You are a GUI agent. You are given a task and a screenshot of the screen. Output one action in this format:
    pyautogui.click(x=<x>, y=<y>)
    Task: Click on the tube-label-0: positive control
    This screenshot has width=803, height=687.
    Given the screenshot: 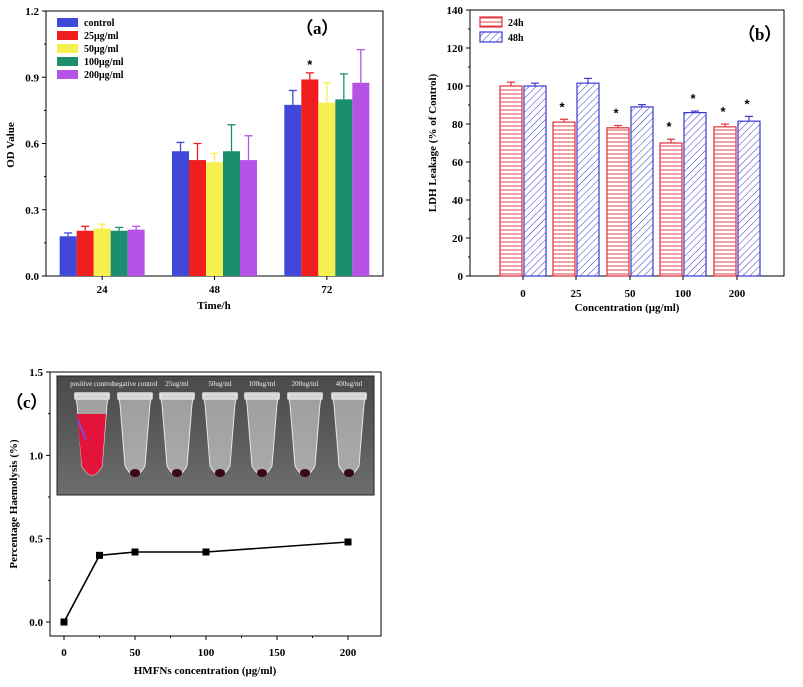 What is the action you would take?
    pyautogui.click(x=92, y=384)
    